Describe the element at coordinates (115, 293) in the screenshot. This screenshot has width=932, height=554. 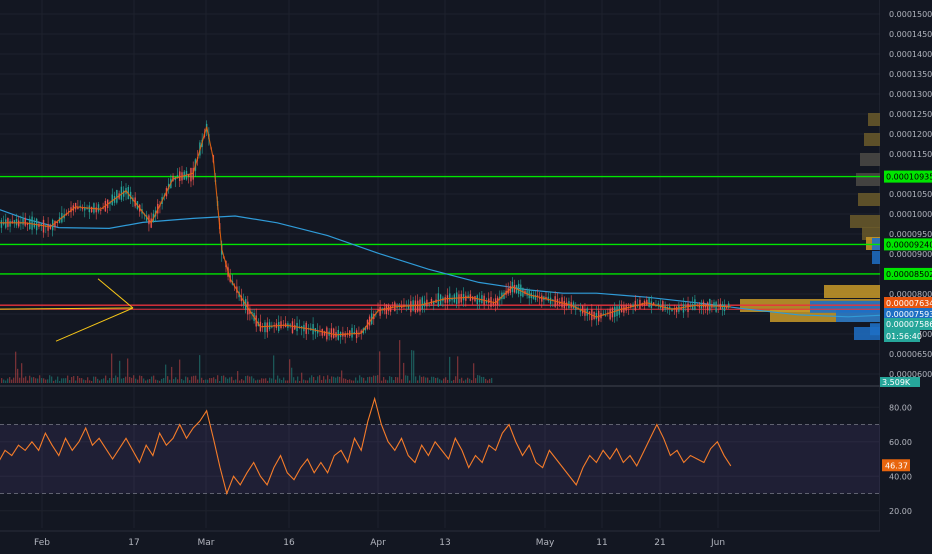
I see `triangle-upper-line` at that location.